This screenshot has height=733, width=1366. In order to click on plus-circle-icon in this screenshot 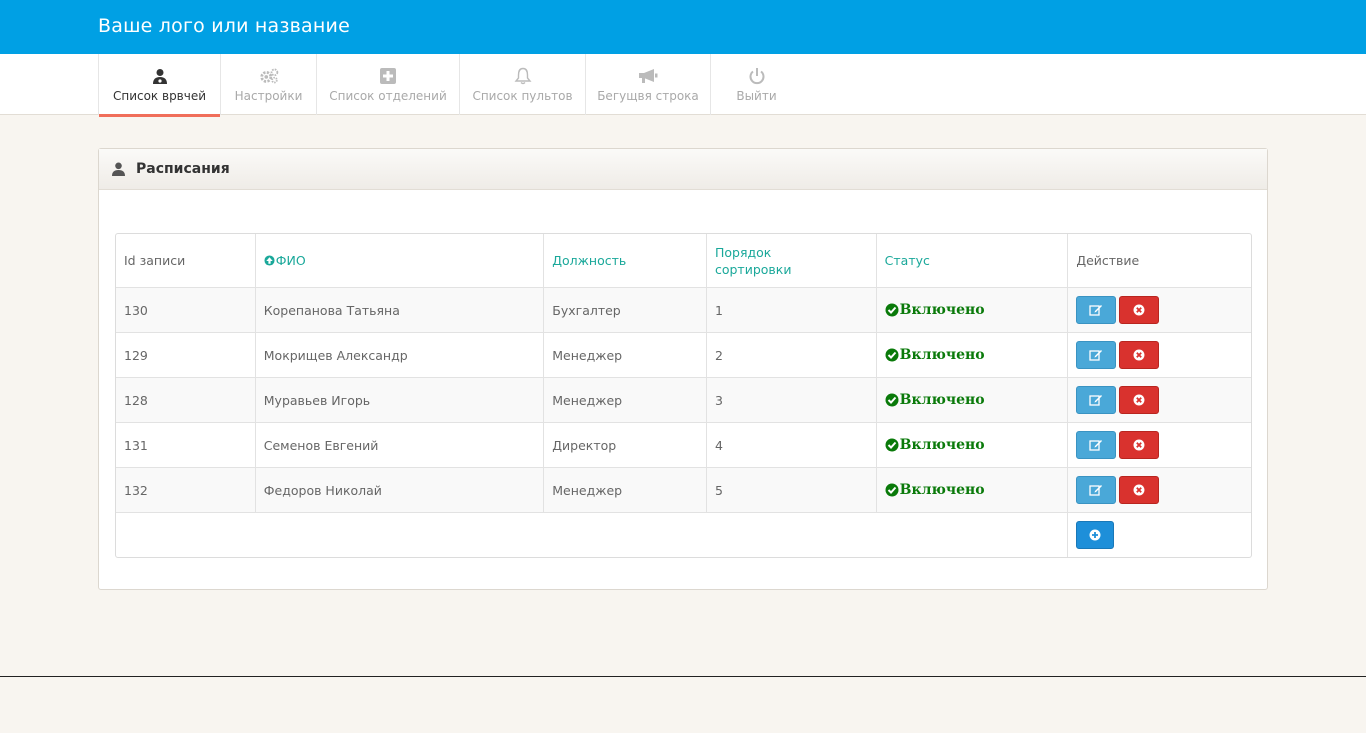, I will do `click(1095, 535)`.